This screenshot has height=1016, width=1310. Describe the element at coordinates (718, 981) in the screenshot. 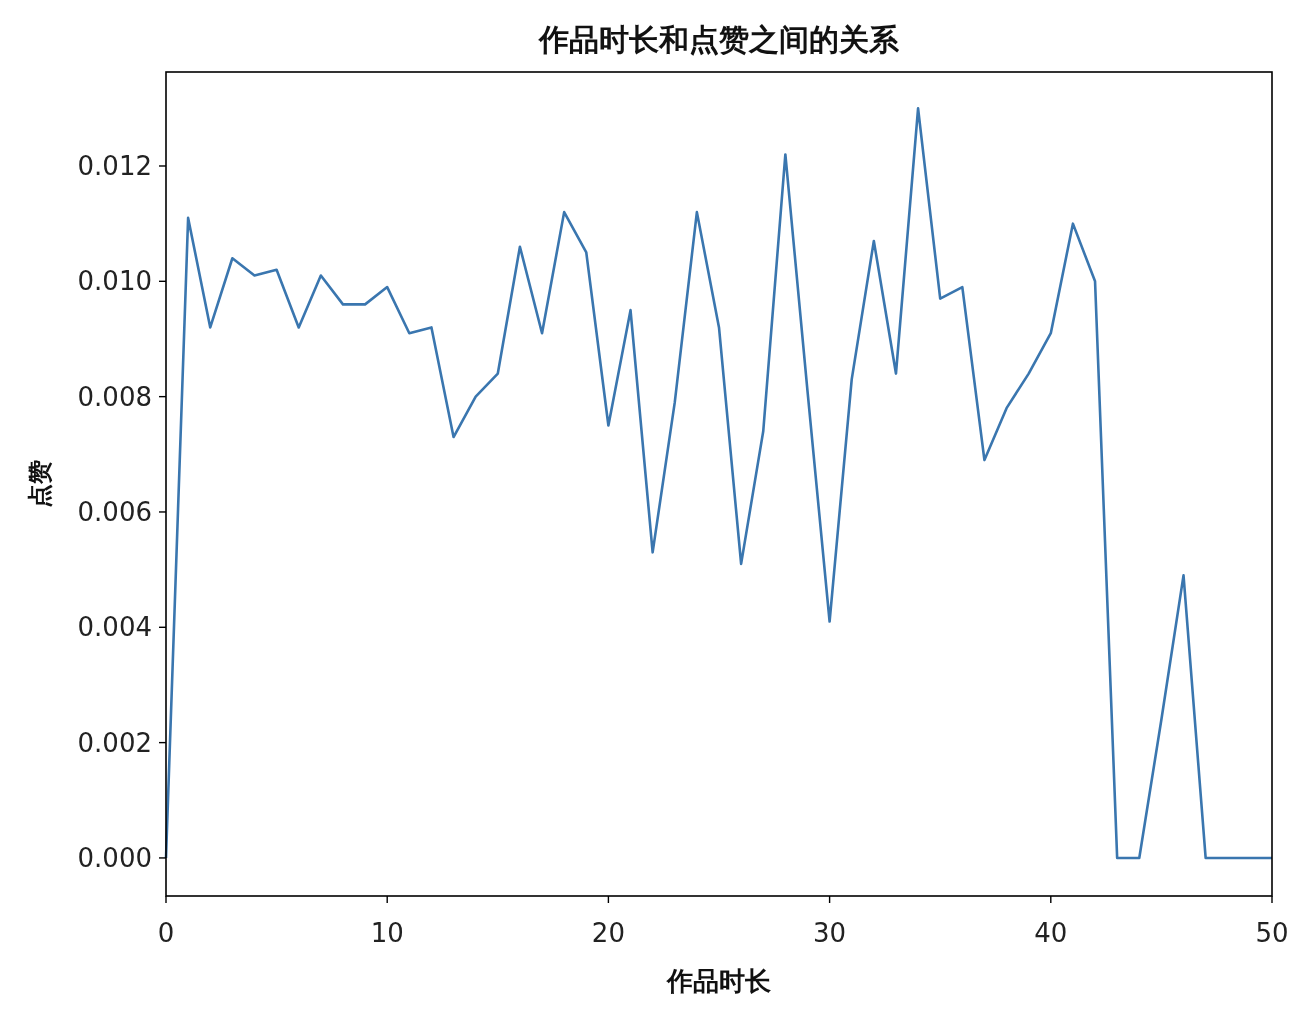

I see `x-axis-title: 作品时长` at that location.